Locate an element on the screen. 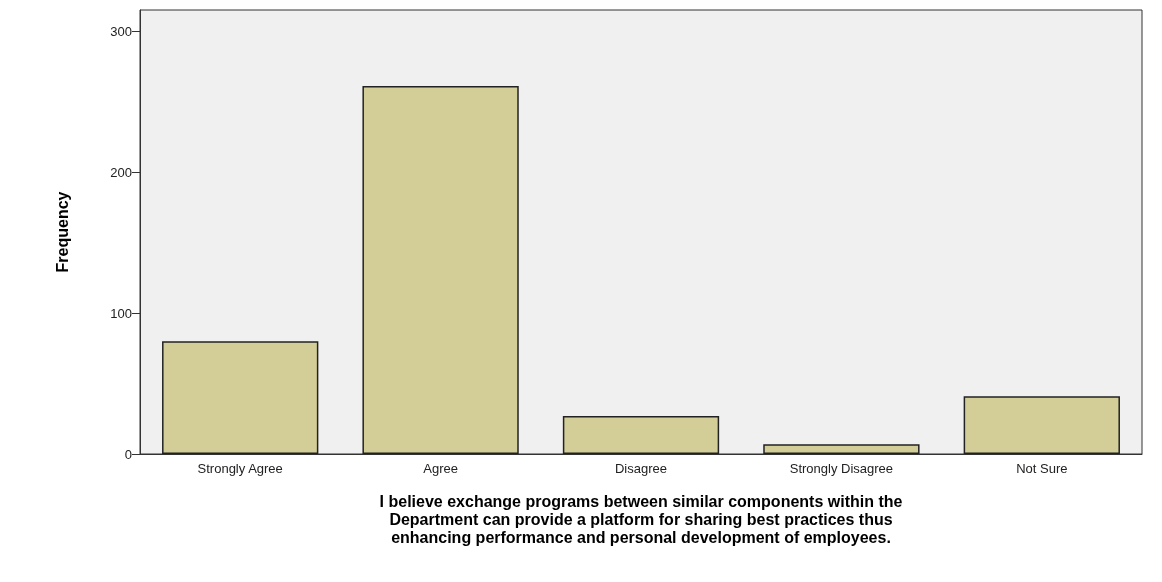 The image size is (1162, 582). y-tick-label: 300 is located at coordinates (121, 31).